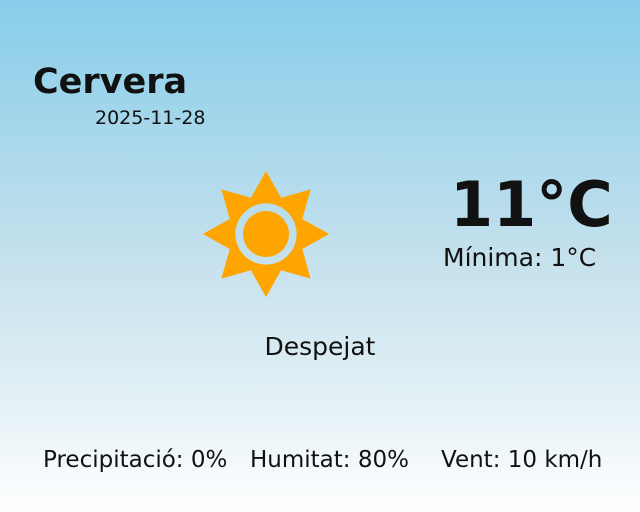 The width and height of the screenshot is (640, 512). I want to click on minimum-temperature: Mínima: 1°C, so click(520, 257).